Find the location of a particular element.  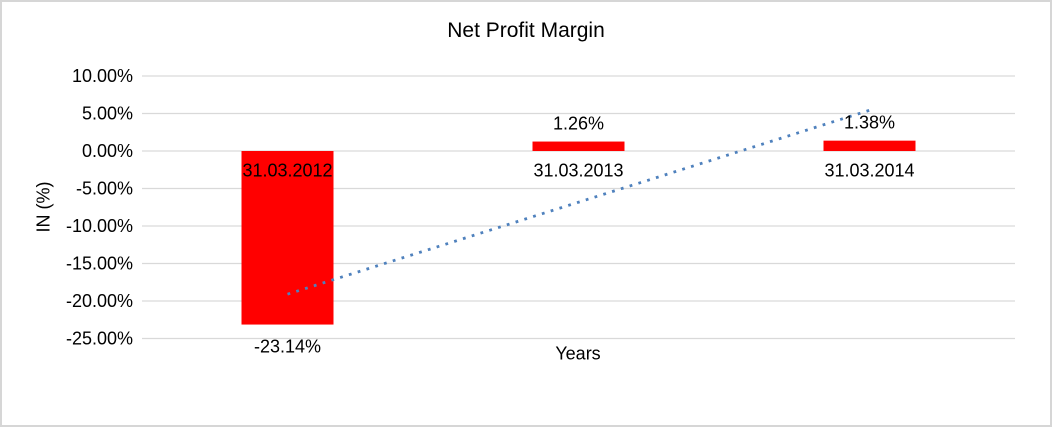

y-tick-label: 0.00% is located at coordinates (107, 151).